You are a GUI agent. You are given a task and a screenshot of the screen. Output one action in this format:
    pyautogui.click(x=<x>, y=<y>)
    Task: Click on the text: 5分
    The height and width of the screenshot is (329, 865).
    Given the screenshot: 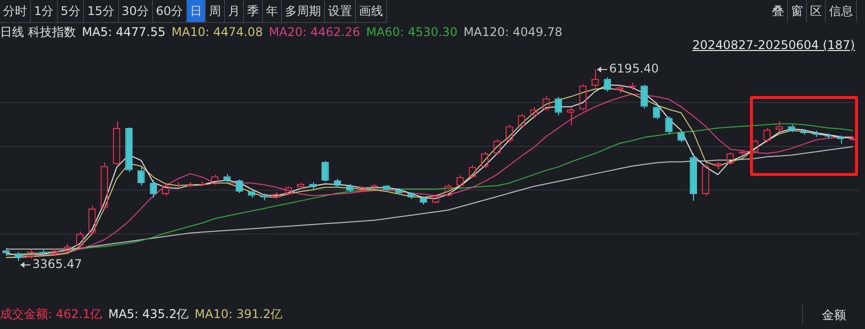 What is the action you would take?
    pyautogui.click(x=71, y=11)
    